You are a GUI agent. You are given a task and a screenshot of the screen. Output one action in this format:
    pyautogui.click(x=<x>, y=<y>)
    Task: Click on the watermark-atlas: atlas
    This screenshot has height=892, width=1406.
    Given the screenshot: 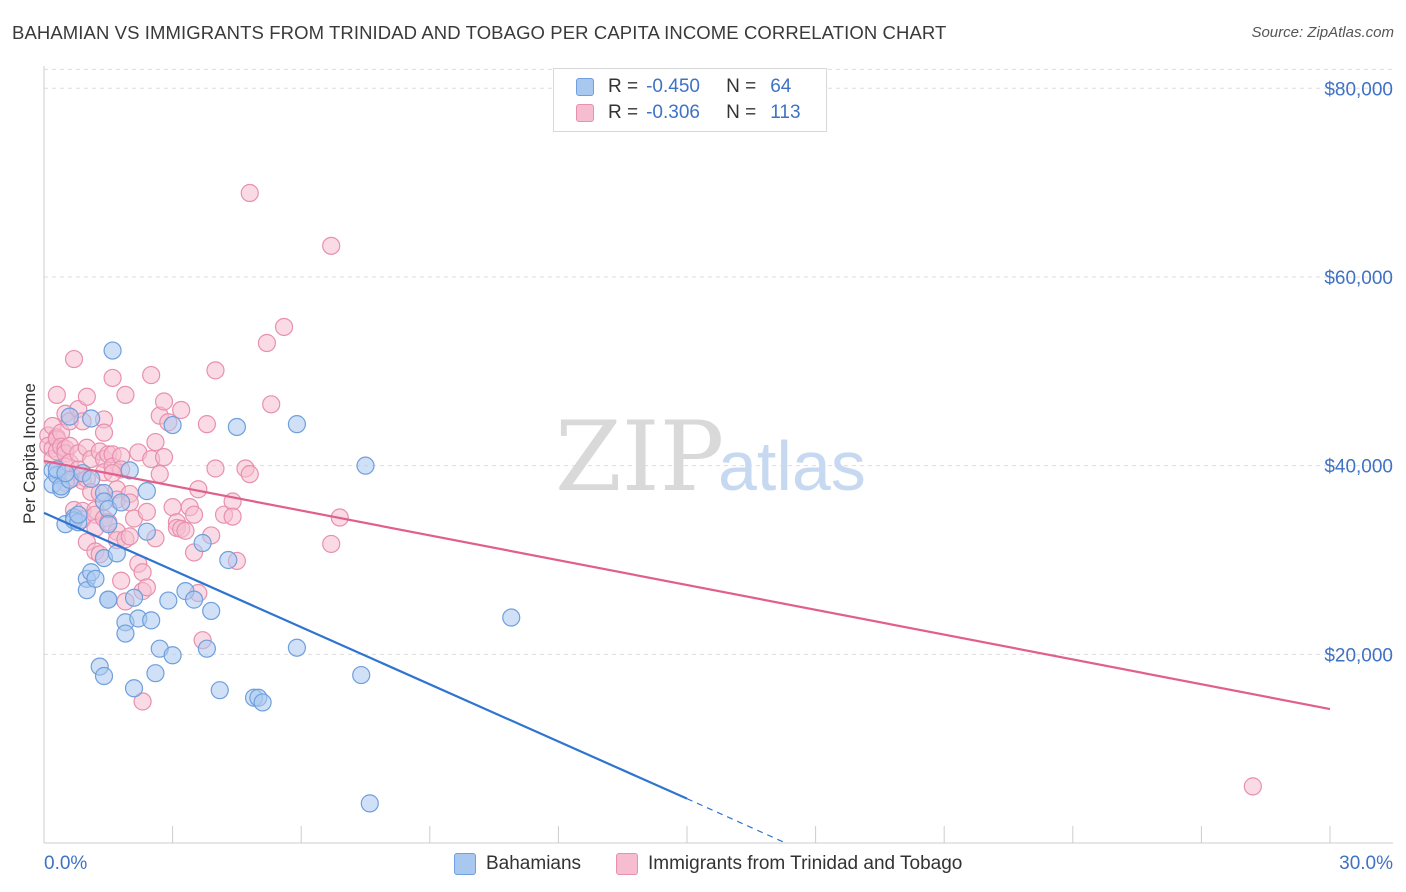 What is the action you would take?
    pyautogui.click(x=792, y=466)
    